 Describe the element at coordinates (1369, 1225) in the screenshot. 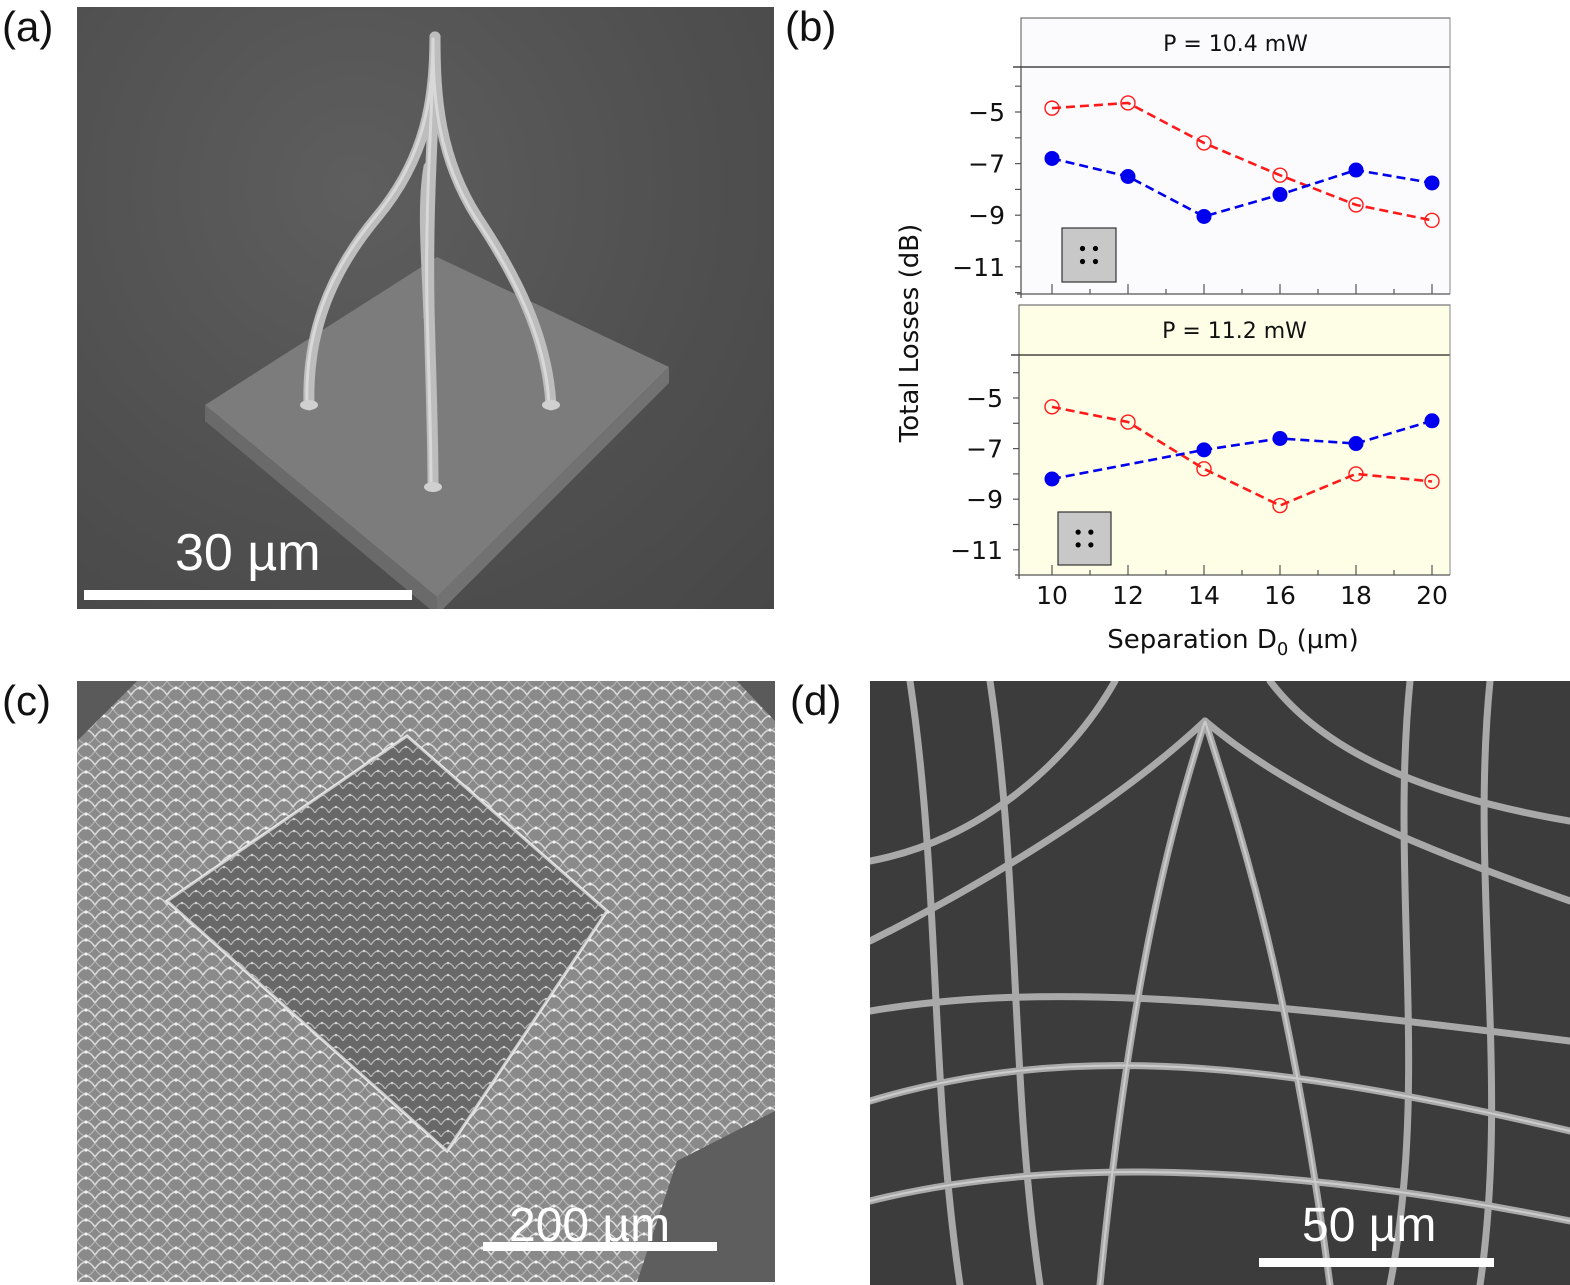

I see `scale-bar-label: 50 µm` at that location.